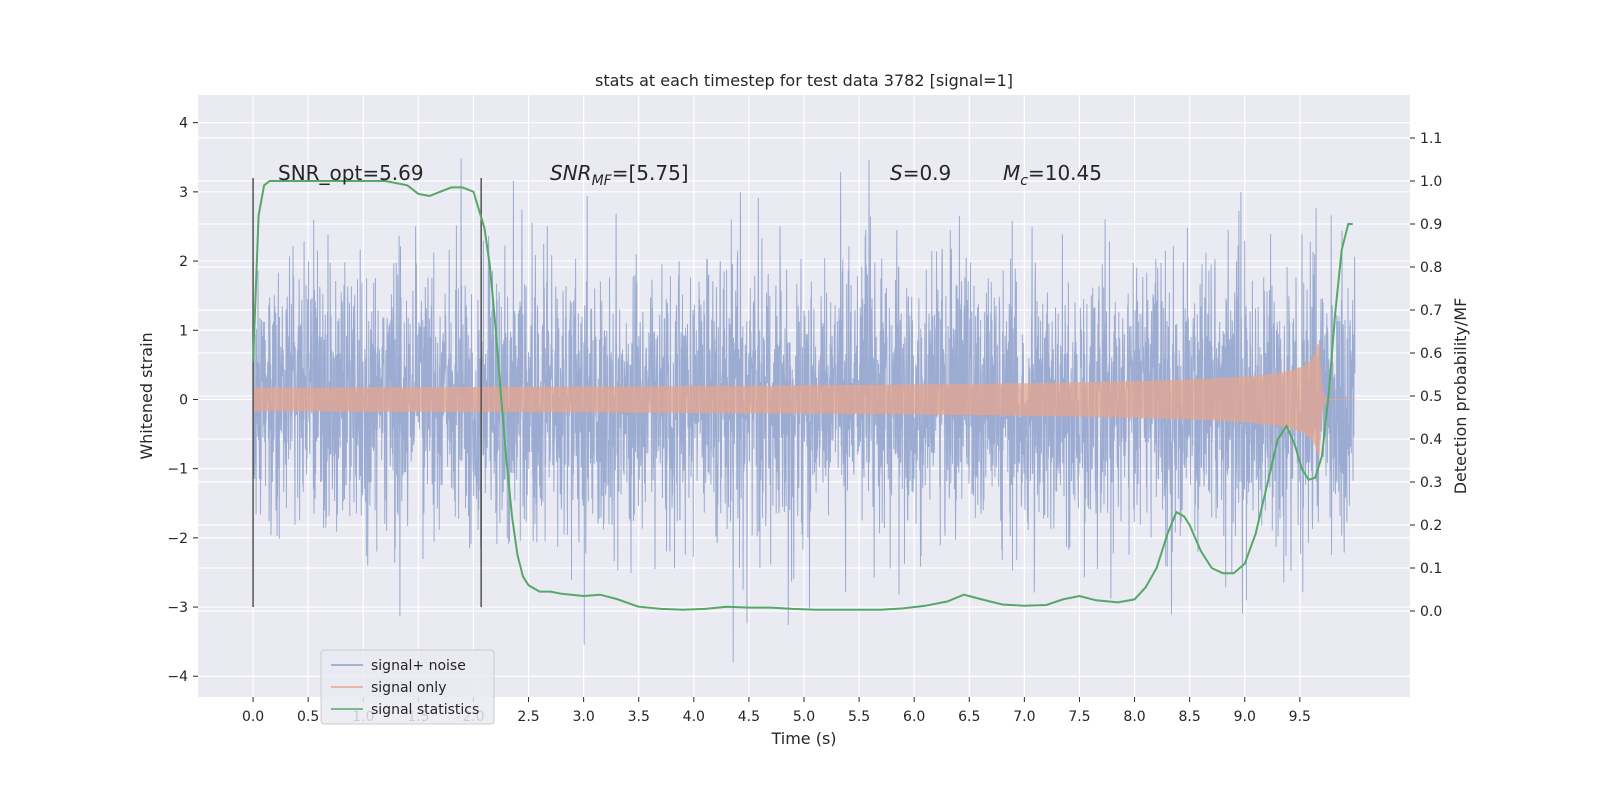 The width and height of the screenshot is (1600, 800). Describe the element at coordinates (694, 717) in the screenshot. I see `x-tick-label: 4.0` at that location.